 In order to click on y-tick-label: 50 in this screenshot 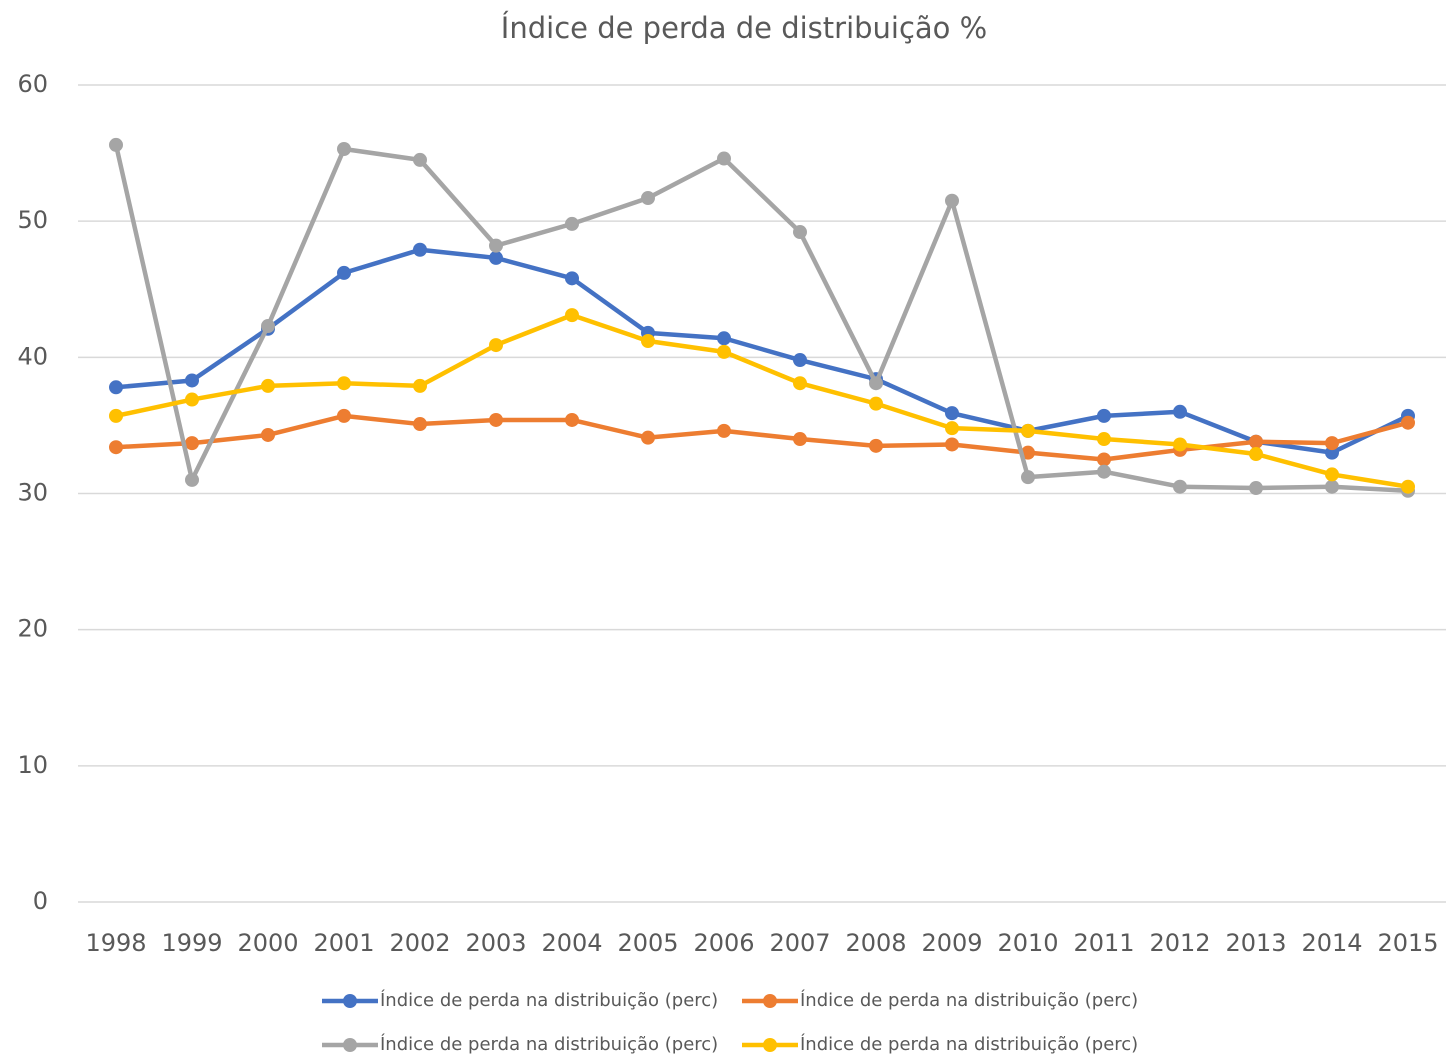, I will do `click(32, 220)`.